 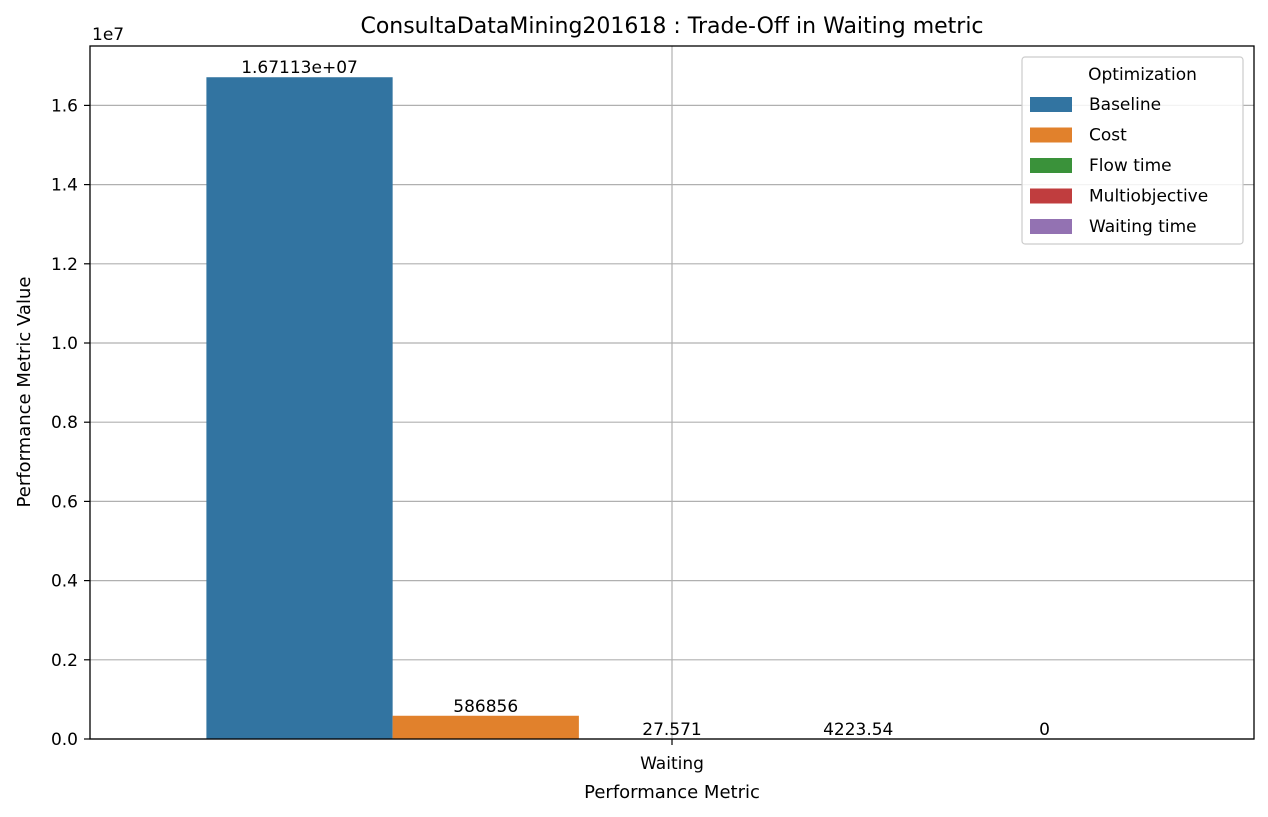 What do you see at coordinates (299, 408) in the screenshot?
I see `bar-baseline` at bounding box center [299, 408].